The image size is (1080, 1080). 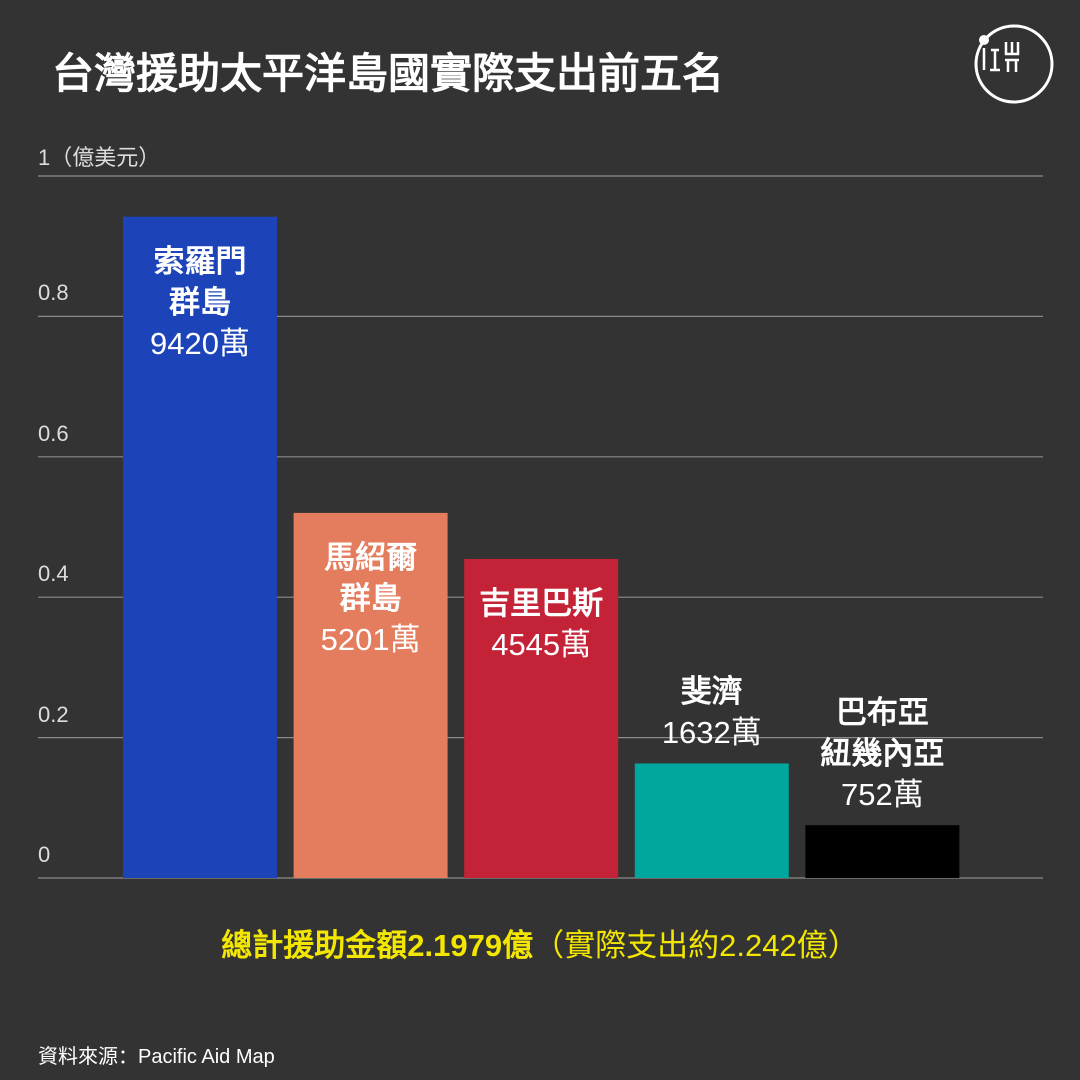 I want to click on bar-label: 吉里巴斯 4545萬, so click(x=541, y=624).